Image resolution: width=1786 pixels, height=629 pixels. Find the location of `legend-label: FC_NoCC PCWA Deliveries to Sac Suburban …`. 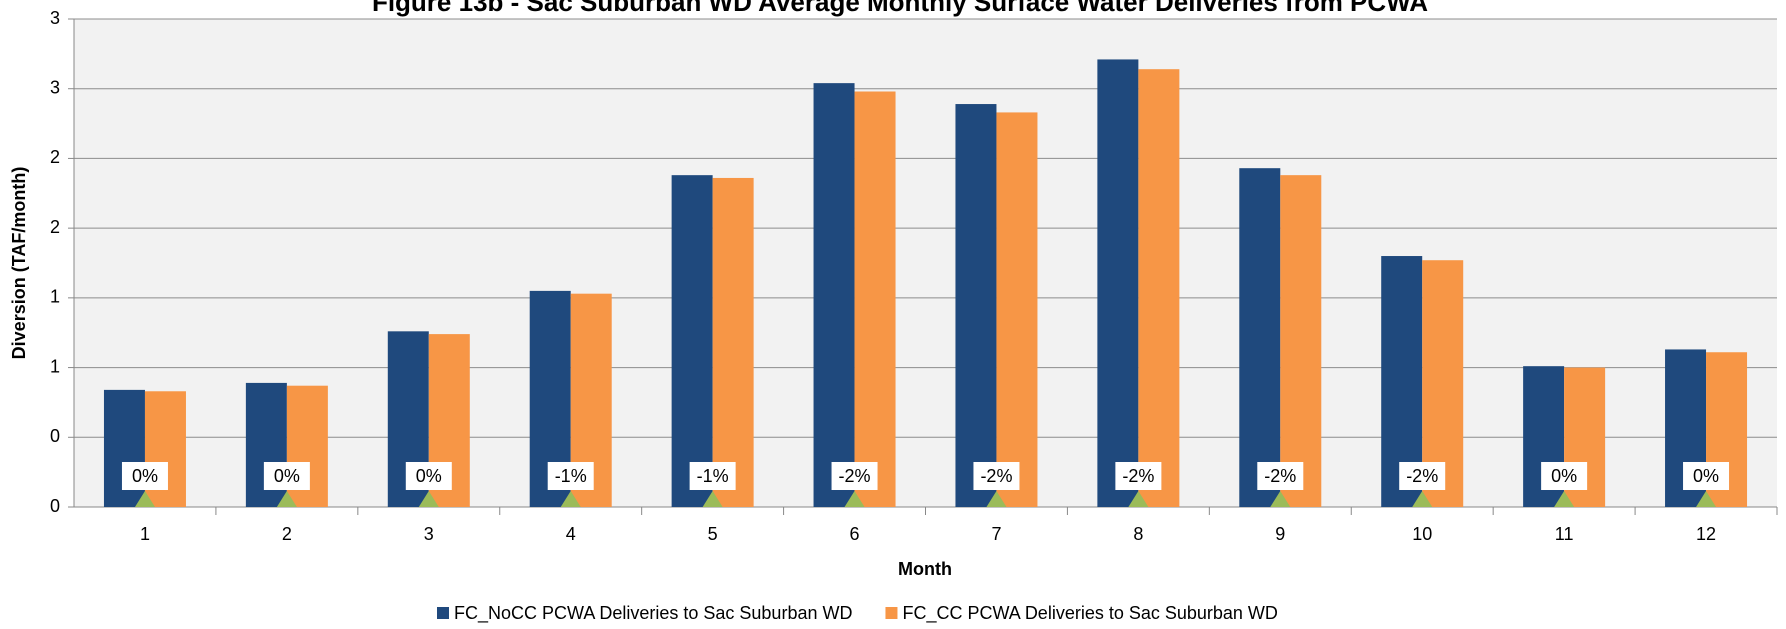

legend-label: FC_NoCC PCWA Deliveries to Sac Suburban … is located at coordinates (653, 613).